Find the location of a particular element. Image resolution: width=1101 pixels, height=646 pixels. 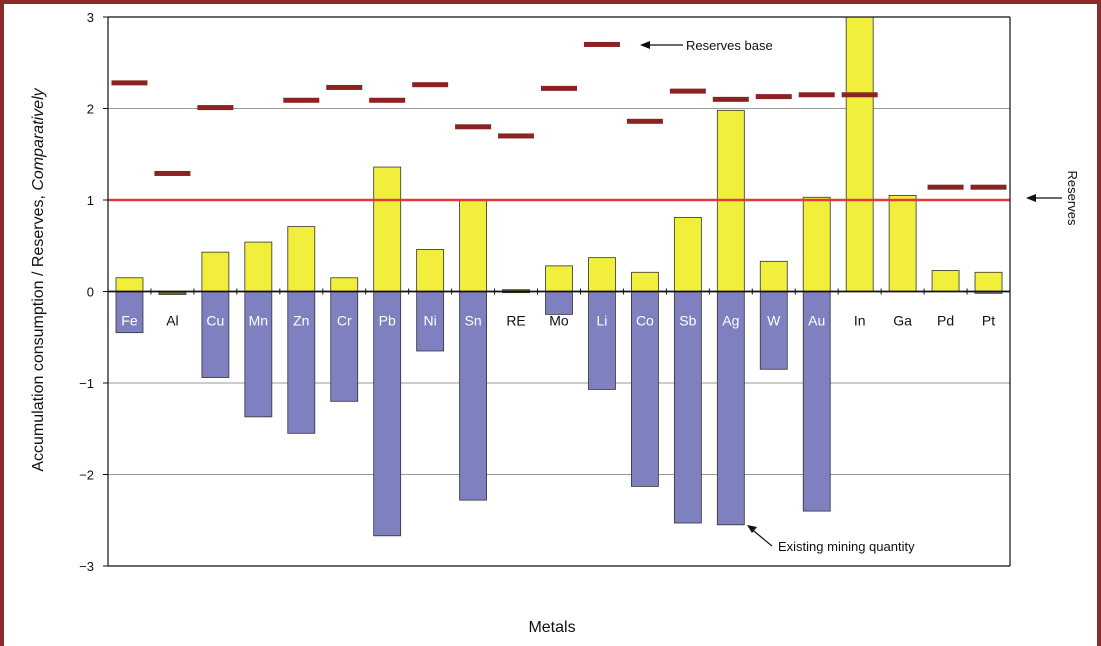

mining-bar-cr is located at coordinates (344, 346).